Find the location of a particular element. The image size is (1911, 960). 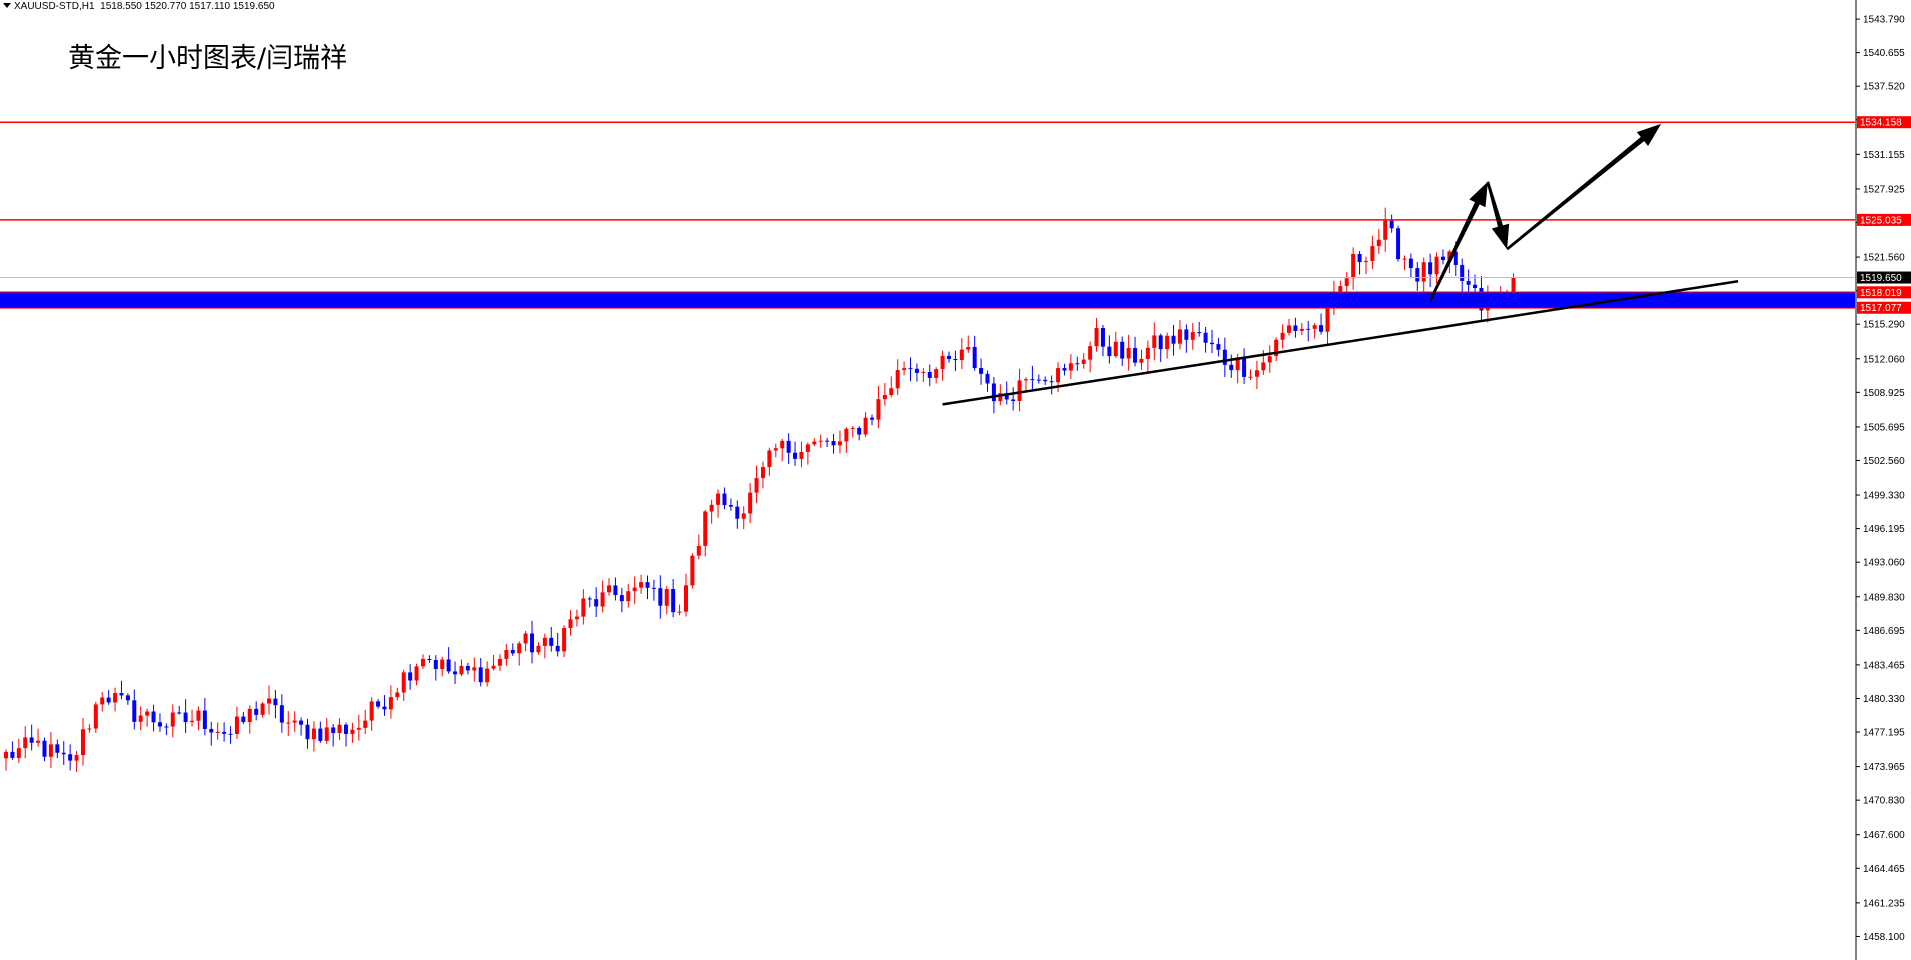

y-tick-label: 1483.465 is located at coordinates (1884, 665).